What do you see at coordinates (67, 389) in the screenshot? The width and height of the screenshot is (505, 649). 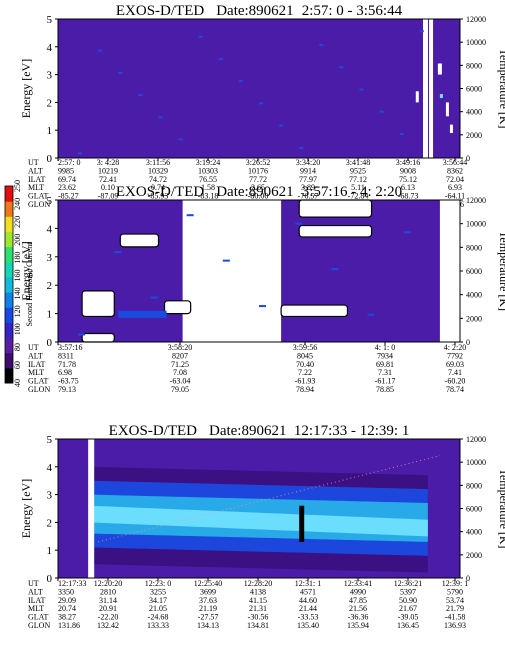 I see `ephemeris-cell: 79.13` at bounding box center [67, 389].